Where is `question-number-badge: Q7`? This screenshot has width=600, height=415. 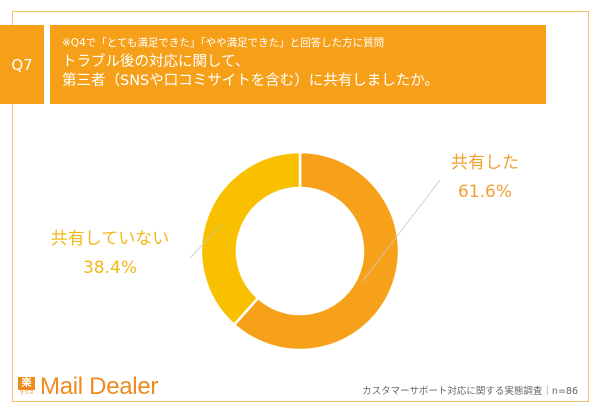 question-number-badge: Q7 is located at coordinates (22, 64).